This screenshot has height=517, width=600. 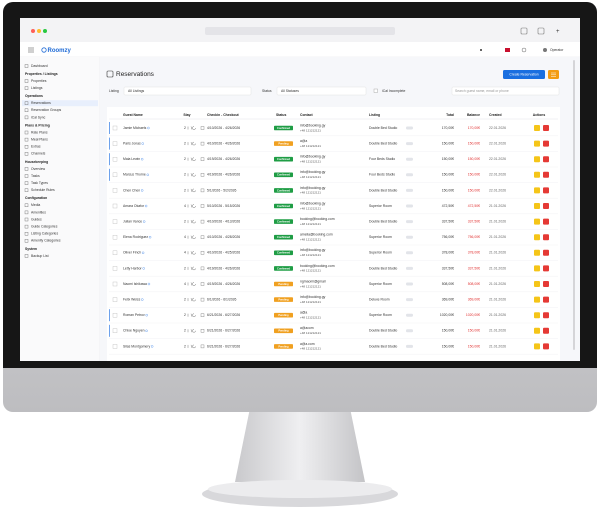 I want to click on listing-filter-value: All Listings, so click(x=136, y=91).